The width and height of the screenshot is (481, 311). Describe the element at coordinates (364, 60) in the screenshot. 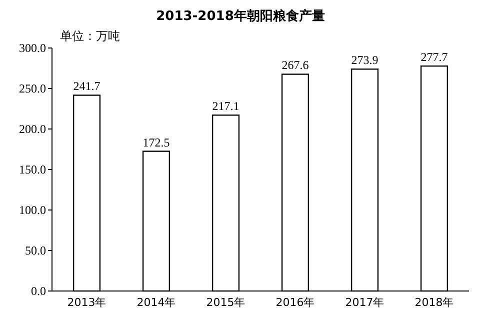

I see `data-label: 273.9` at that location.